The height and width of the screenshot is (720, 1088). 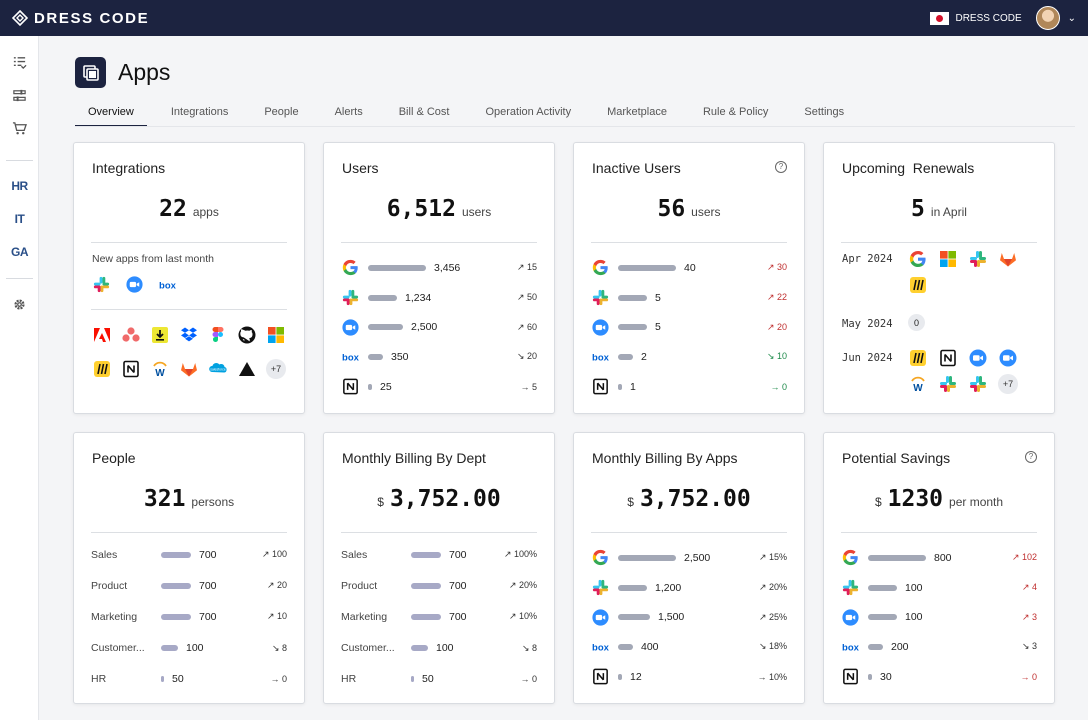 What do you see at coordinates (526, 297) in the screenshot?
I see `trend-indicator: ↗ 50` at bounding box center [526, 297].